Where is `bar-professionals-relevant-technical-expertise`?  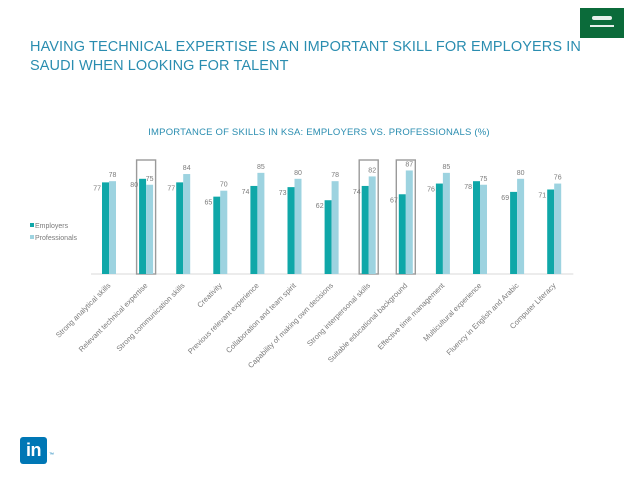 bar-professionals-relevant-technical-expertise is located at coordinates (150, 229).